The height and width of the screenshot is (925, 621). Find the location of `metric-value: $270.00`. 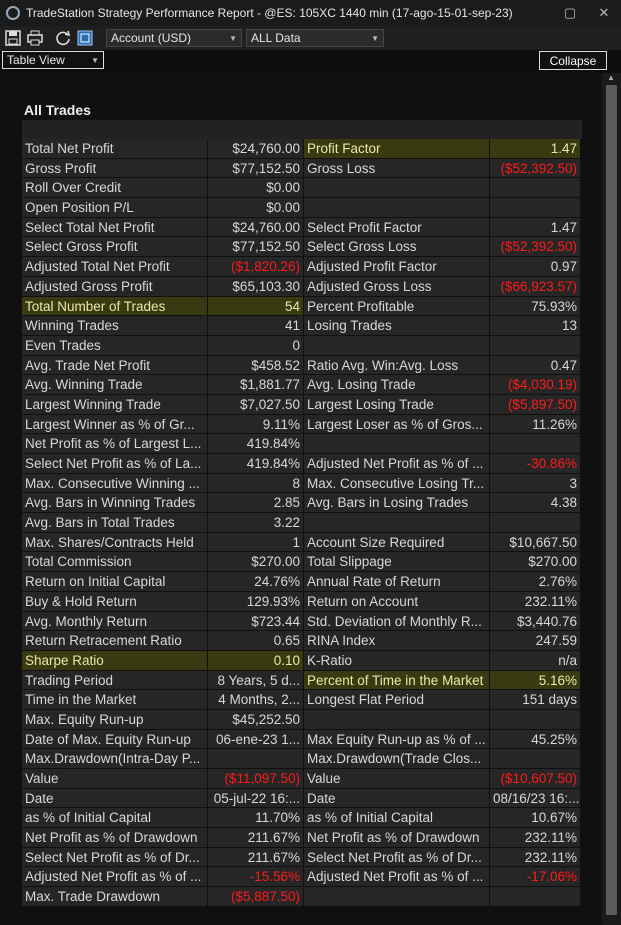

metric-value: $270.00 is located at coordinates (535, 562).